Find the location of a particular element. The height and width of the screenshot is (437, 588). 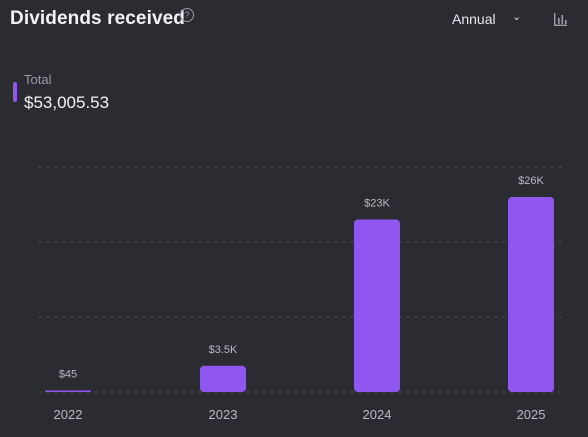

bar-2023 is located at coordinates (223, 378).